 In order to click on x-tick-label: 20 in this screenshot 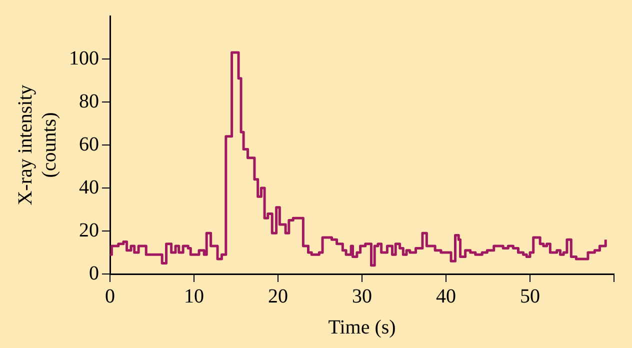, I will do `click(278, 296)`.